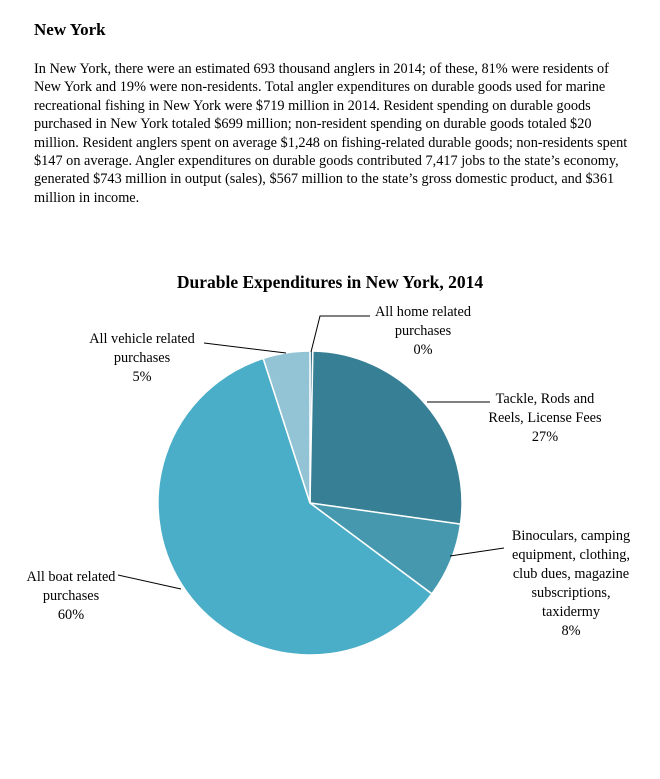 This screenshot has height=779, width=660. What do you see at coordinates (245, 348) in the screenshot?
I see `leader-line-vehicle` at bounding box center [245, 348].